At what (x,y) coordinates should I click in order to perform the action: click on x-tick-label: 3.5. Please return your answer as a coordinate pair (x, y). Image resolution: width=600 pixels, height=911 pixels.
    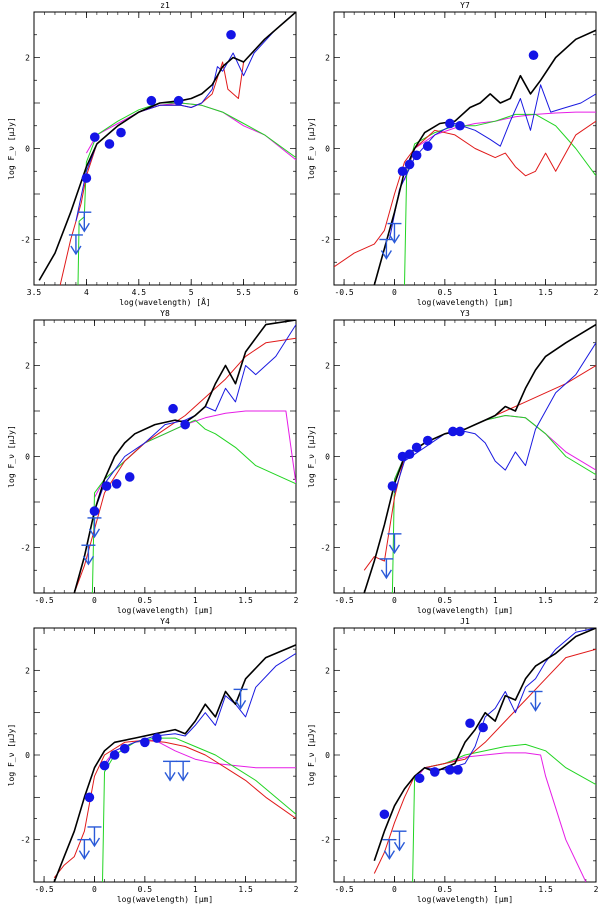
    Looking at the image, I should click on (34, 292).